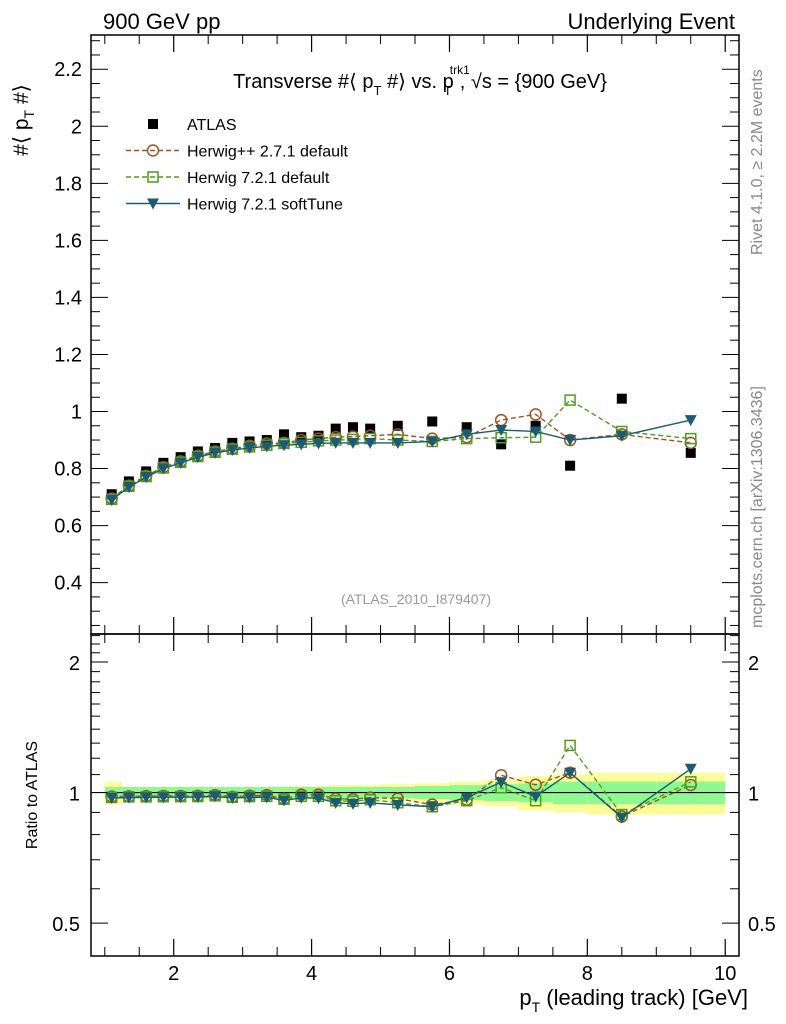 The width and height of the screenshot is (786, 1024). I want to click on ratio-y-axis-label: Ratio to ATLAS, so click(32, 795).